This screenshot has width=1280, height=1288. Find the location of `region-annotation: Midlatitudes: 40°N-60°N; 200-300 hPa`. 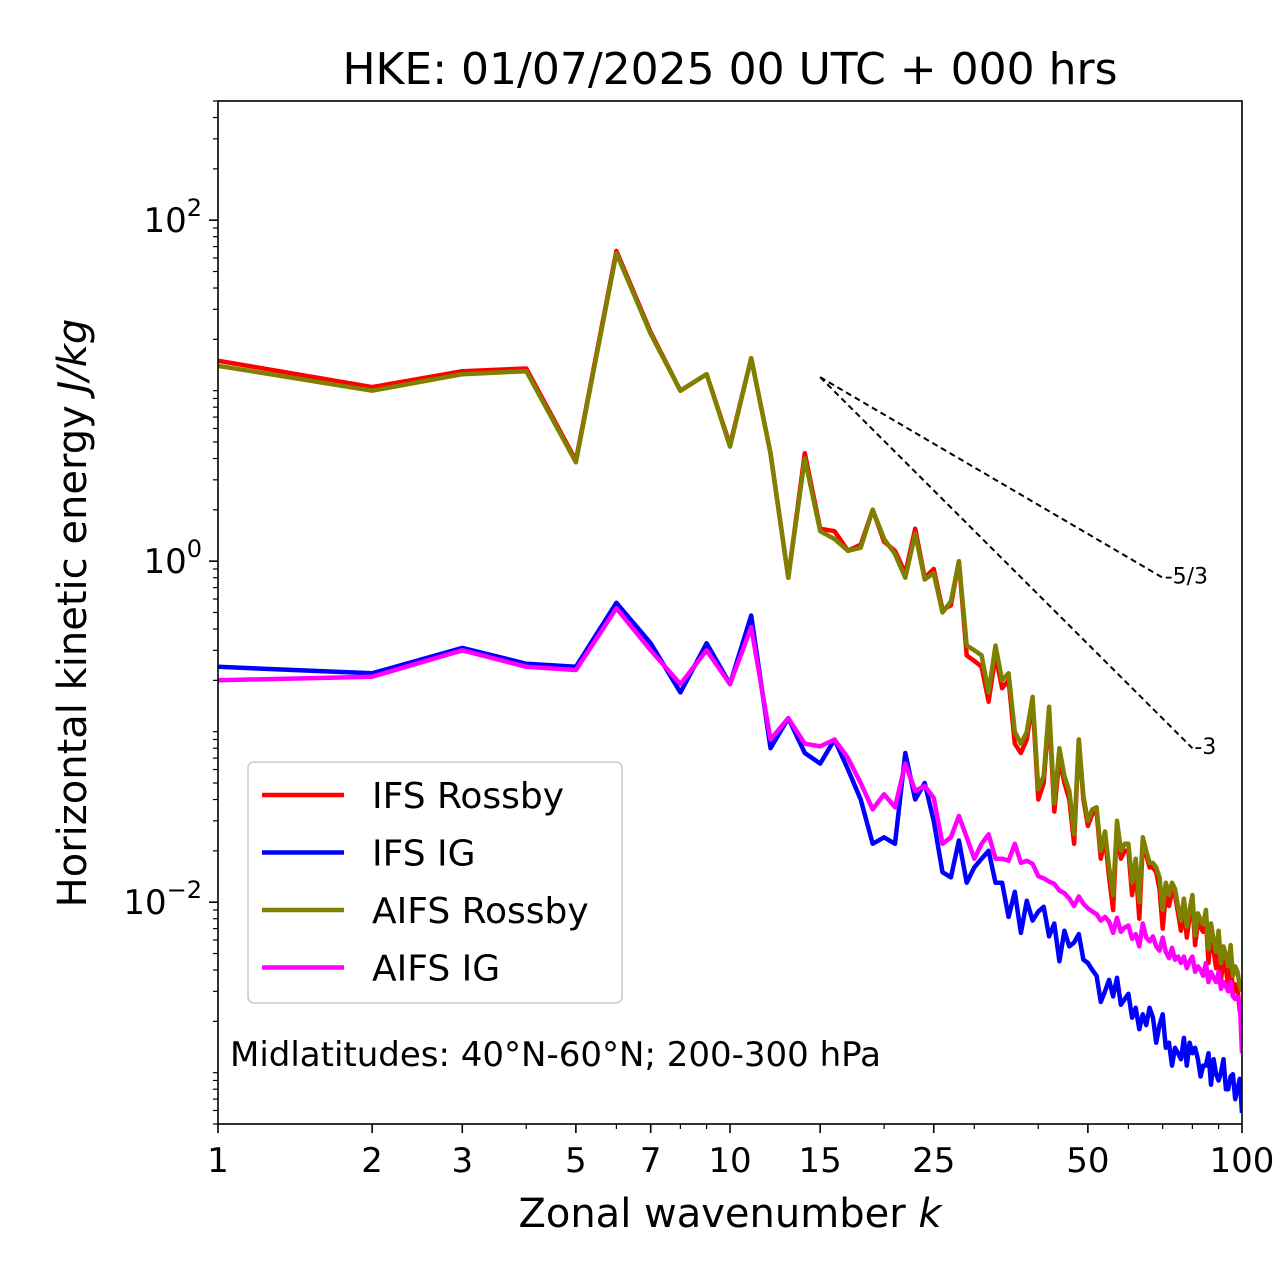

region-annotation: Midlatitudes: 40°N-60°N; 200-300 hPa is located at coordinates (555, 1055).